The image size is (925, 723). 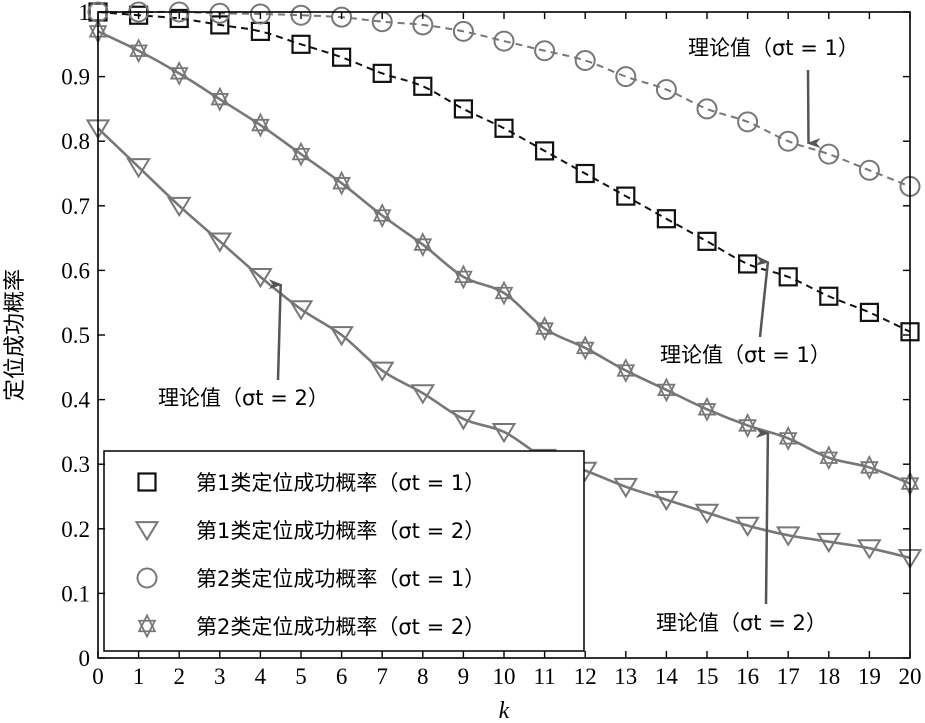 What do you see at coordinates (75, 593) in the screenshot?
I see `y-tick-label-1: 0.1` at bounding box center [75, 593].